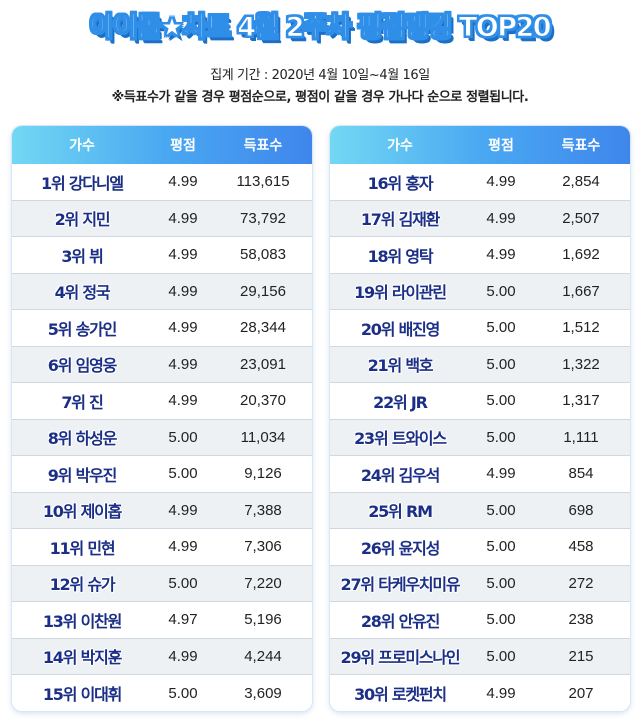  What do you see at coordinates (400, 329) in the screenshot?
I see `singer-name: 20위 배진영` at bounding box center [400, 329].